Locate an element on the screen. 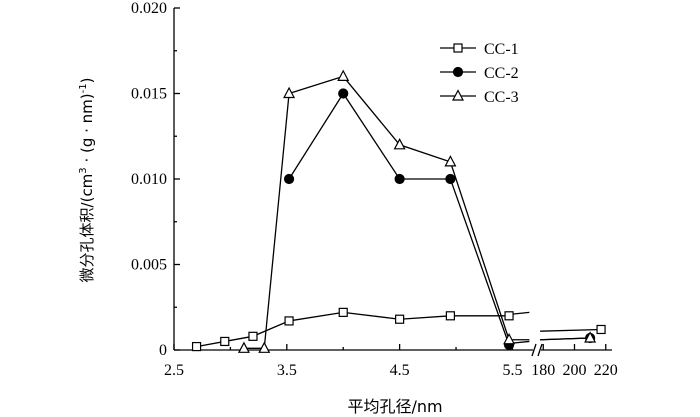 Image resolution: width=700 pixels, height=417 pixels. y-tick-label: 0.010 is located at coordinates (149, 179).